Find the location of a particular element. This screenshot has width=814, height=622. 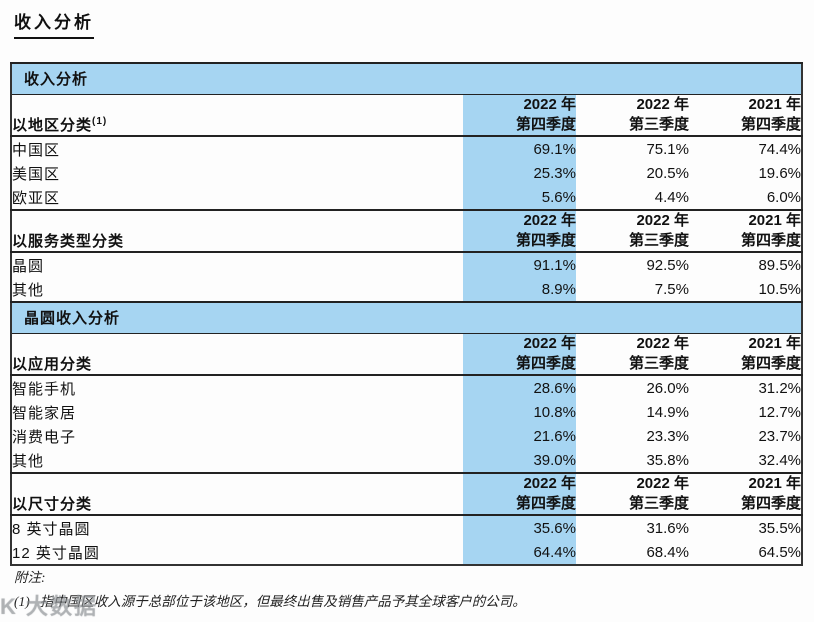

footnote-marker: (1) is located at coordinates (22, 601).